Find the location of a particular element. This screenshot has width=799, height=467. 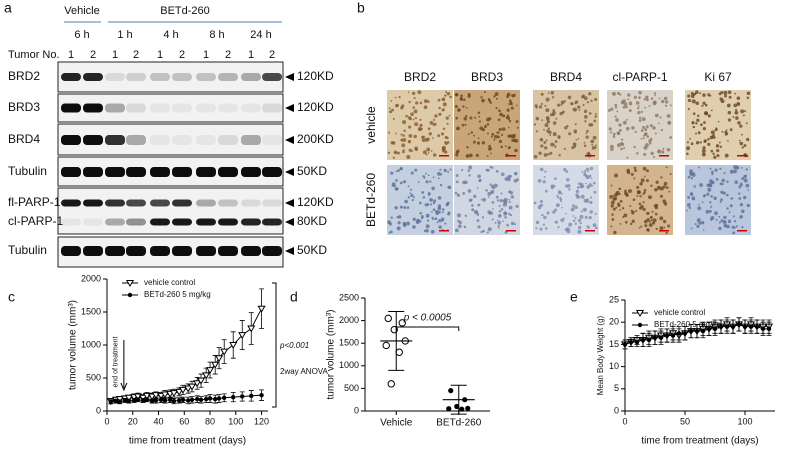

panel-label: b is located at coordinates (361, 8).